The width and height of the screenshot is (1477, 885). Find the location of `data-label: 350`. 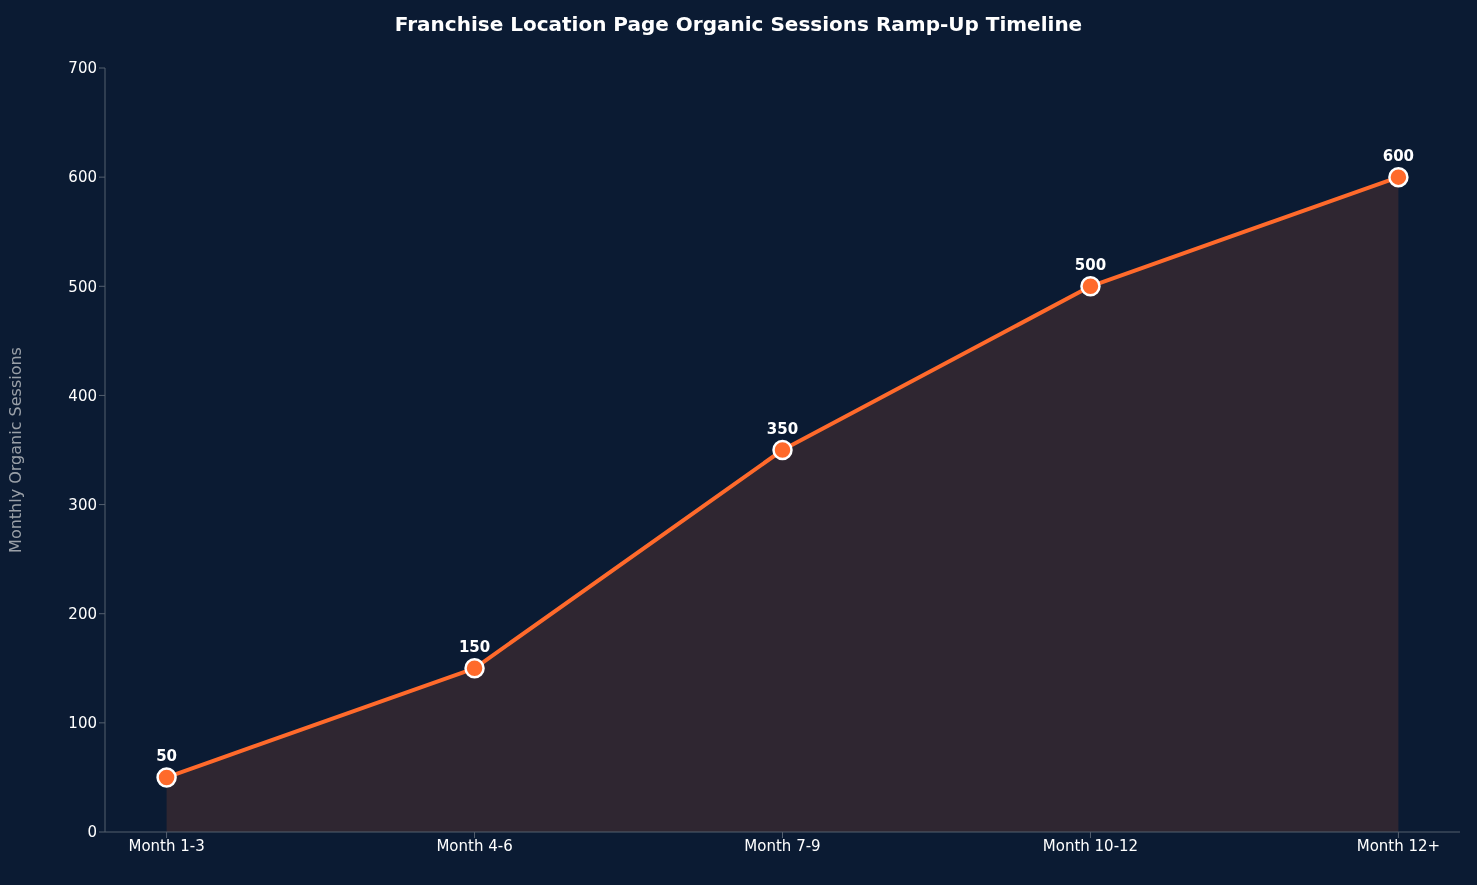

data-label: 350 is located at coordinates (782, 429).